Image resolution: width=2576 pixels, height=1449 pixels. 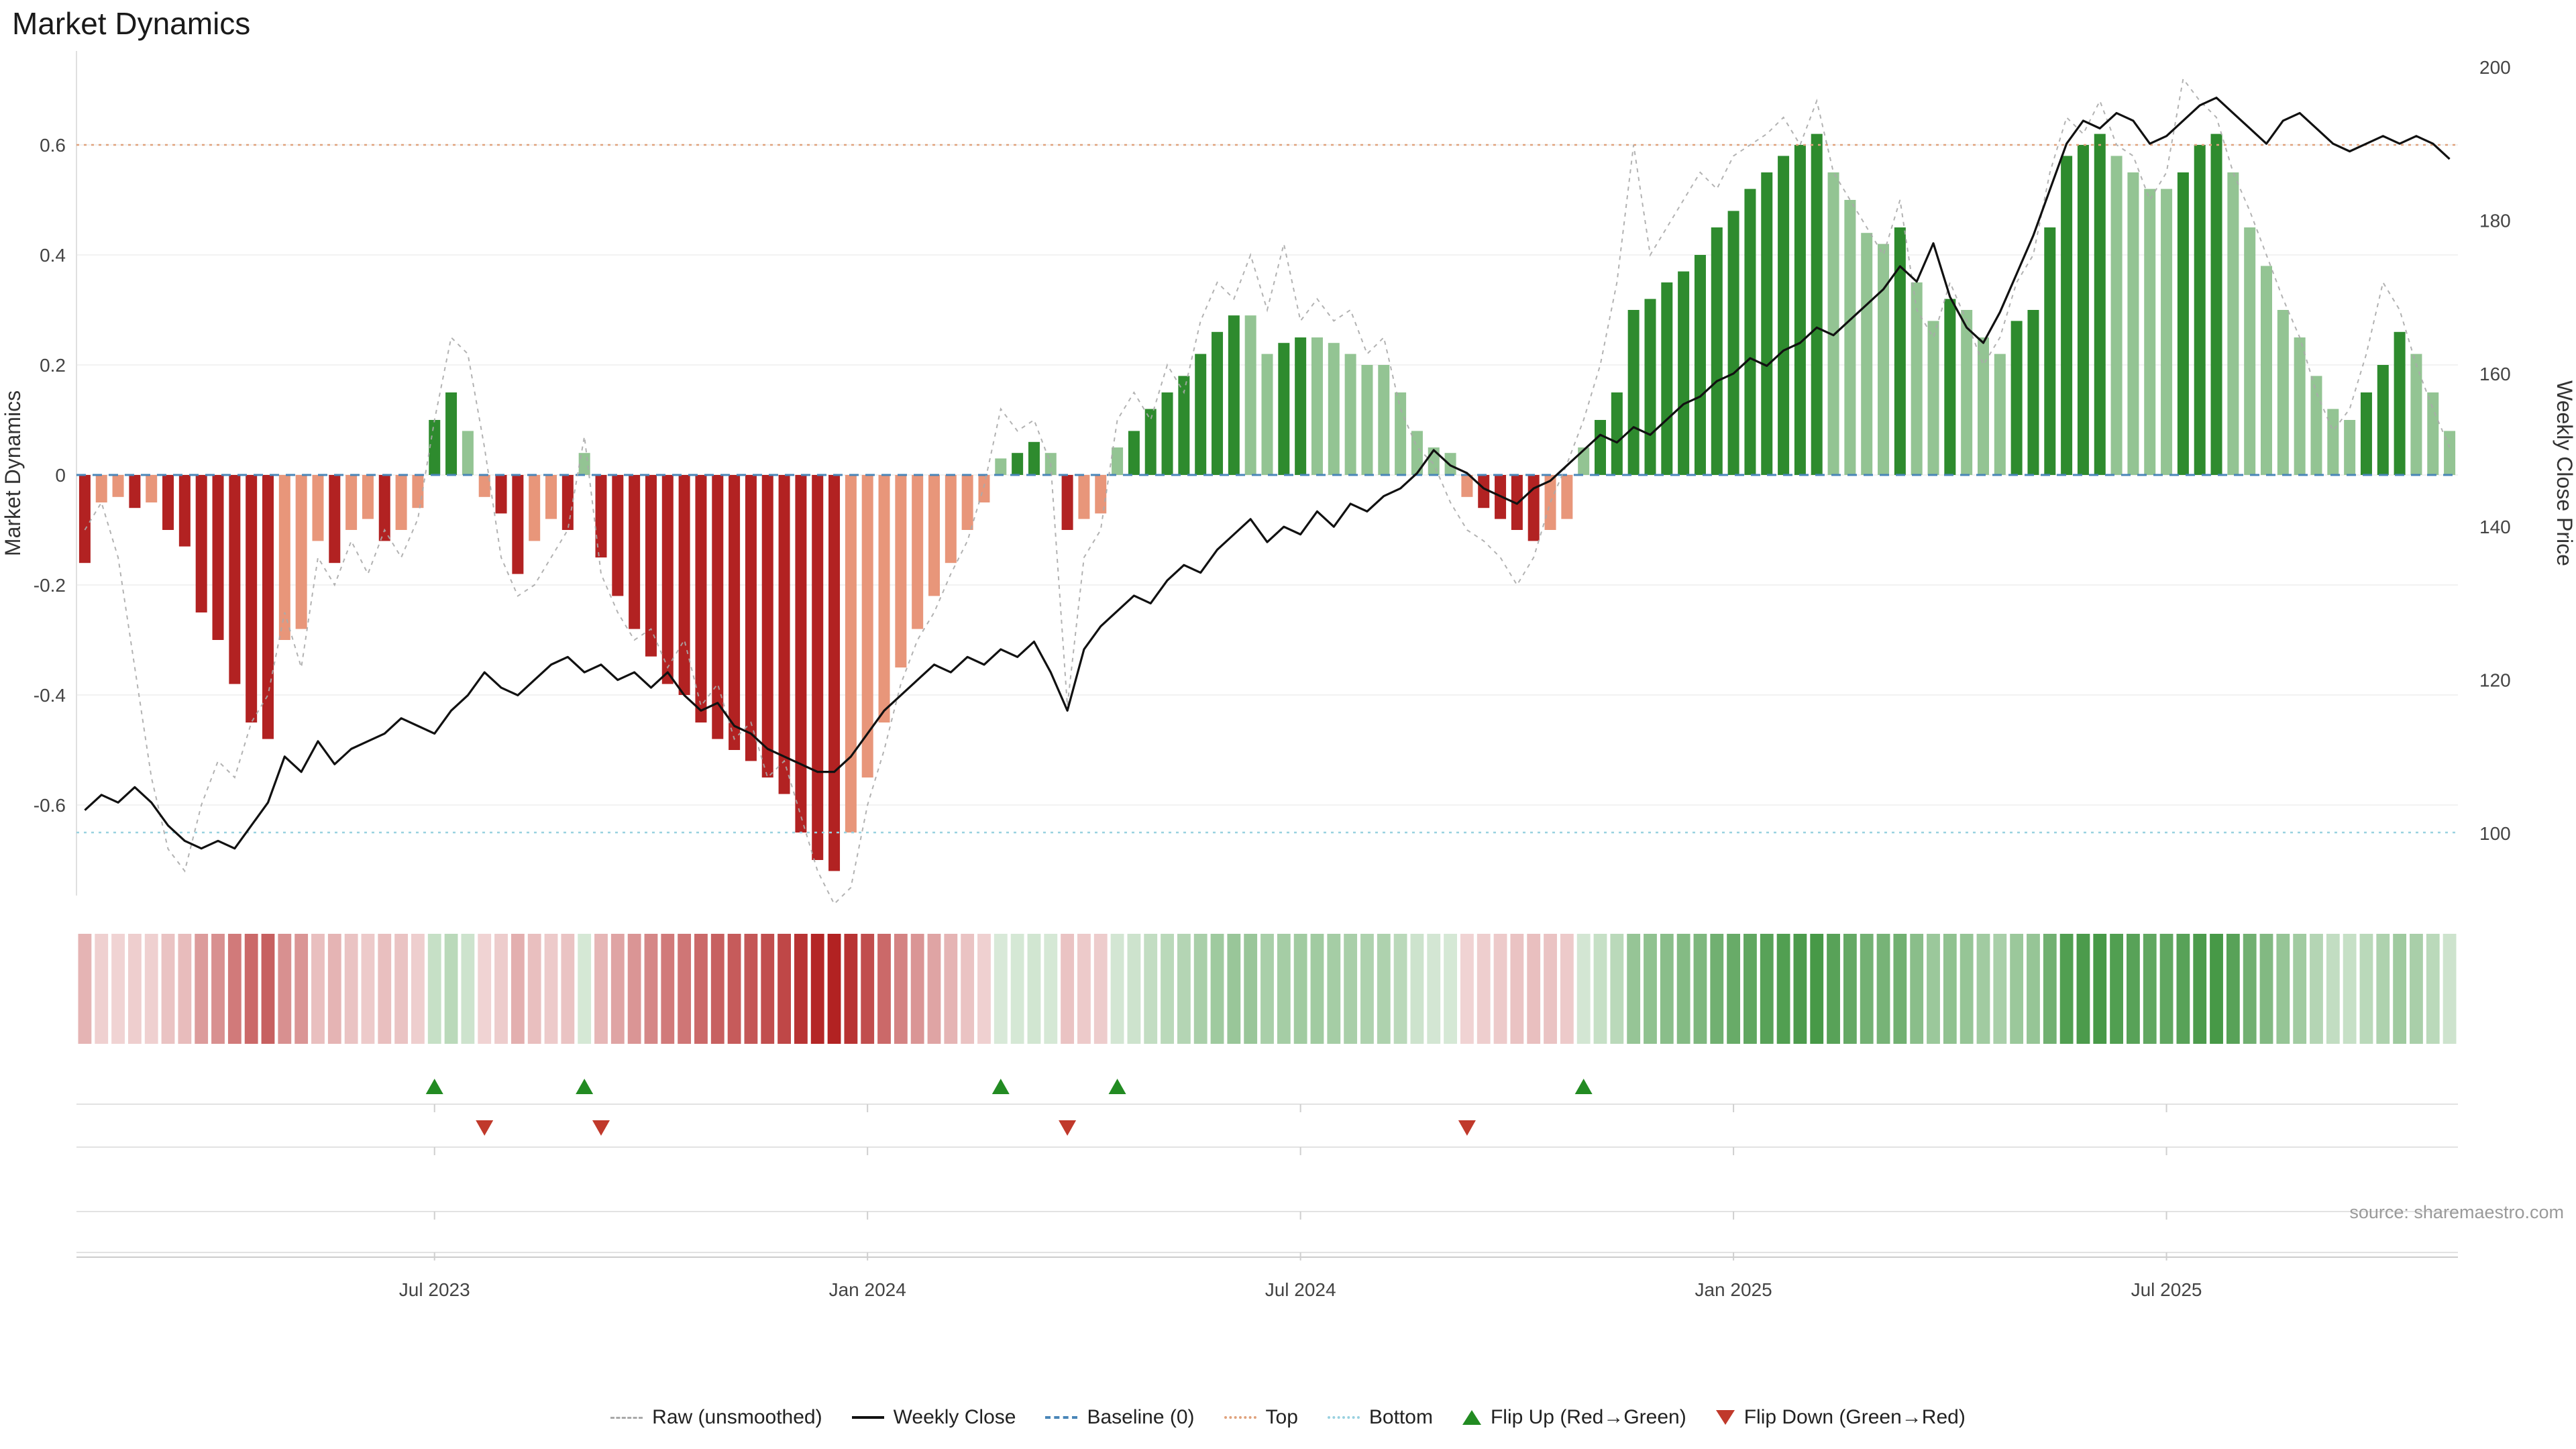 What do you see at coordinates (1261, 1417) in the screenshot?
I see `legend-item-3: Top` at bounding box center [1261, 1417].